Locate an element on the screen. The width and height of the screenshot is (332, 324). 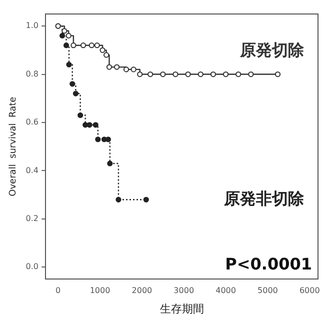
x-tick-label: 2000 is located at coordinates (142, 291).